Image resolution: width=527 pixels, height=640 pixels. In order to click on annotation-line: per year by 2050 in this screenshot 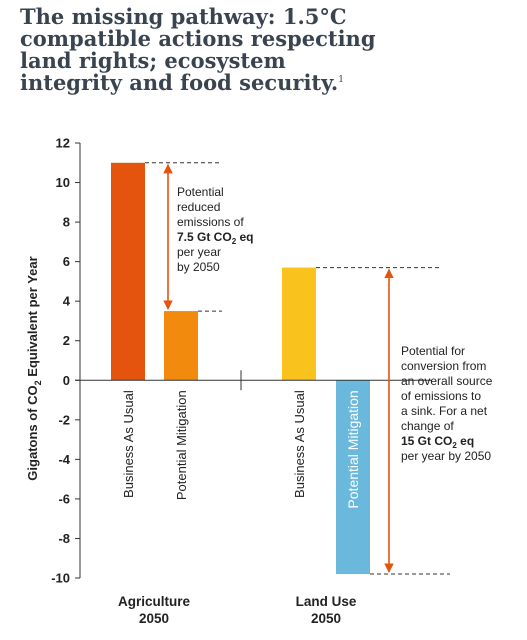, I will do `click(446, 456)`.